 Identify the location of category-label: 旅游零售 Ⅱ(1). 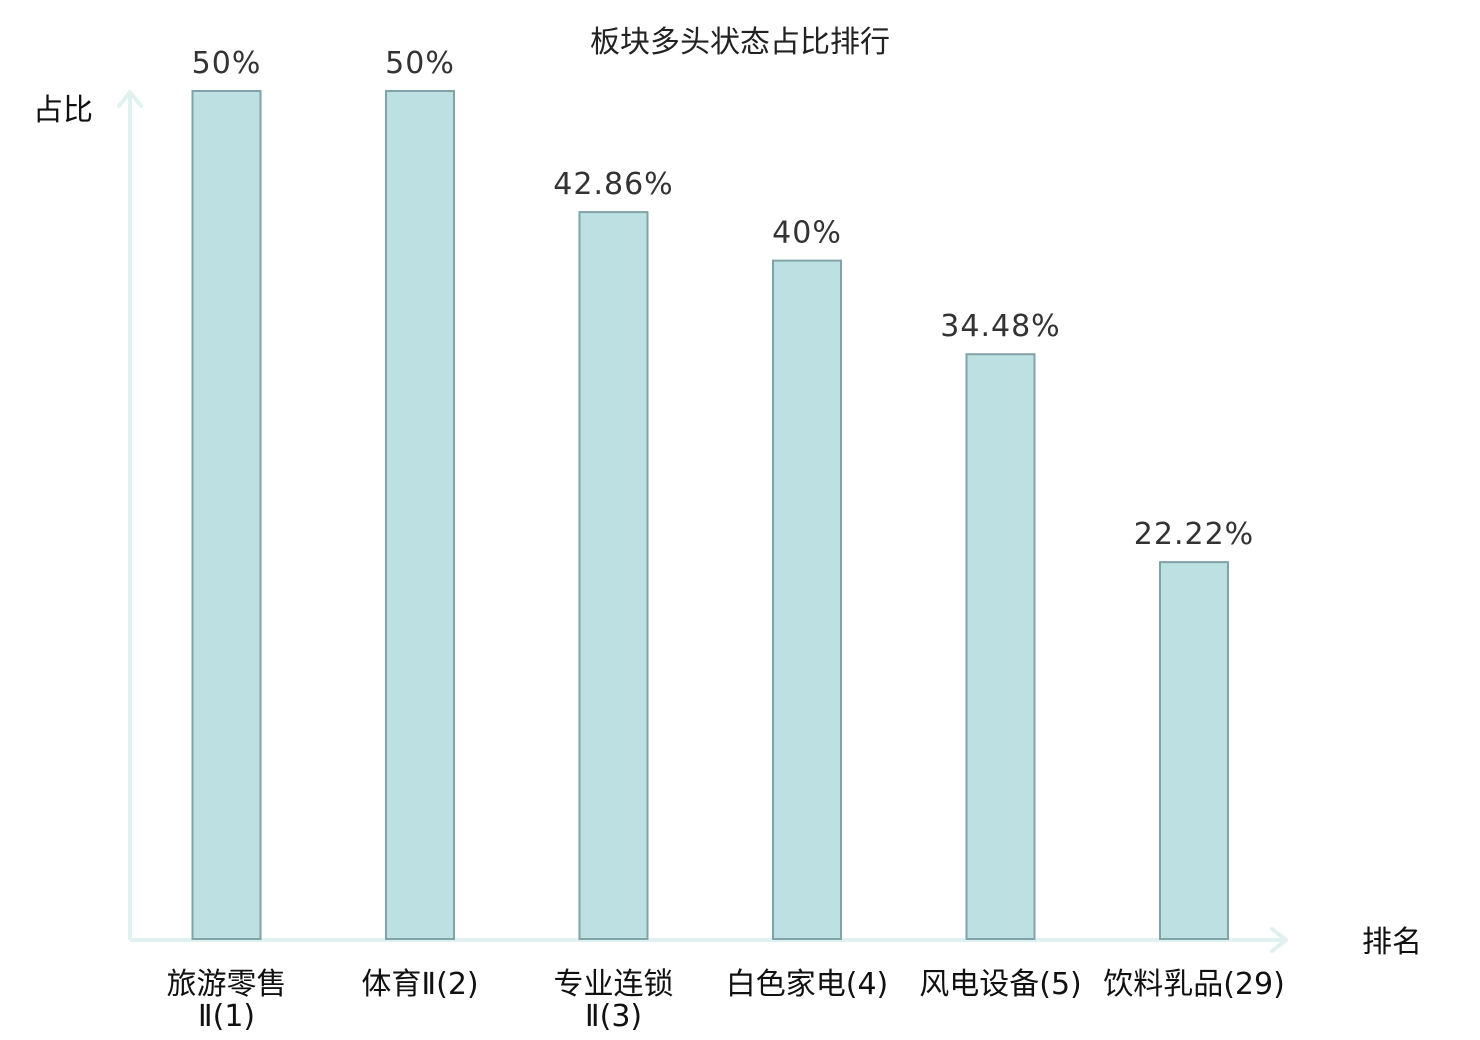
(227, 1000).